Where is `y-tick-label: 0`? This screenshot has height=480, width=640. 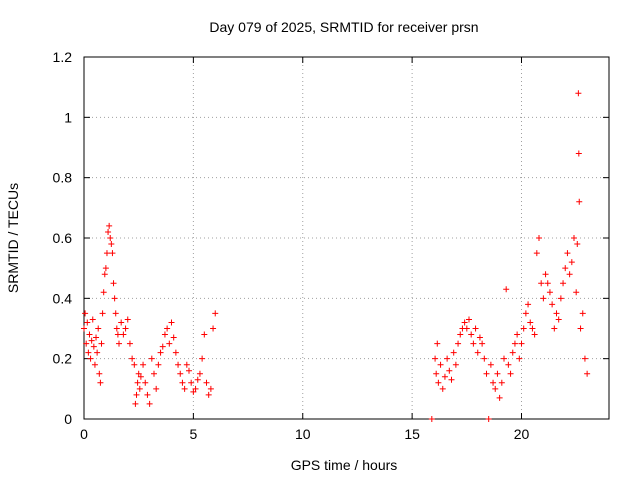 y-tick-label: 0 is located at coordinates (68, 419).